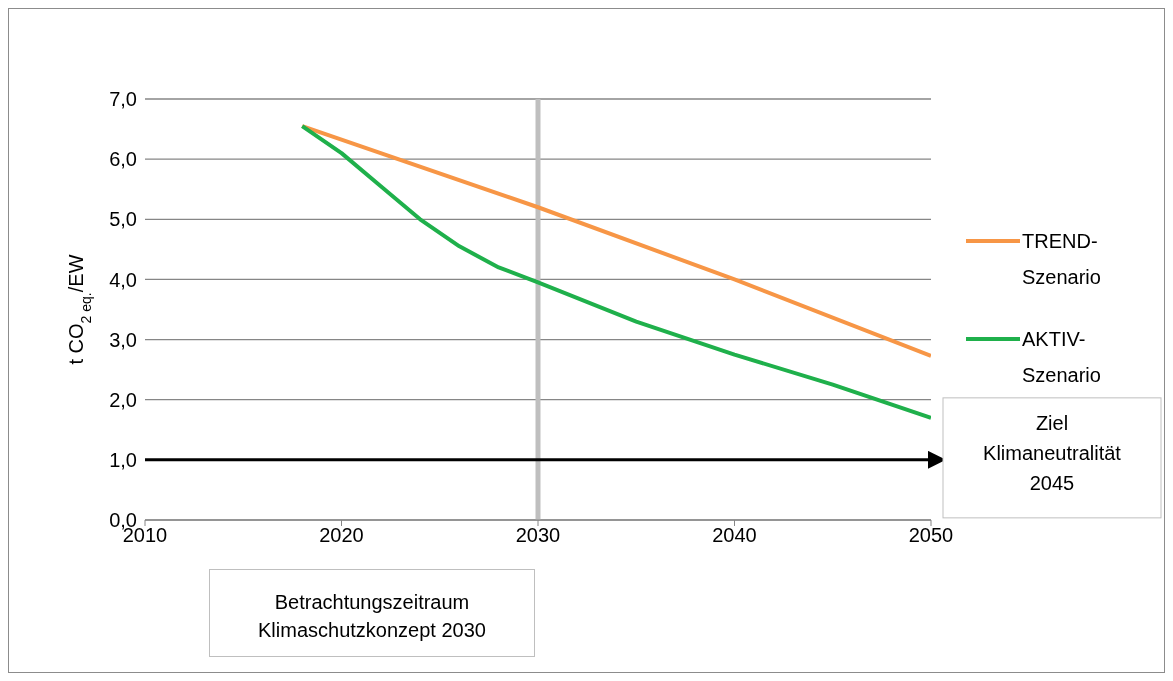  What do you see at coordinates (123, 399) in the screenshot?
I see `y-tick-label: 2,0` at bounding box center [123, 399].